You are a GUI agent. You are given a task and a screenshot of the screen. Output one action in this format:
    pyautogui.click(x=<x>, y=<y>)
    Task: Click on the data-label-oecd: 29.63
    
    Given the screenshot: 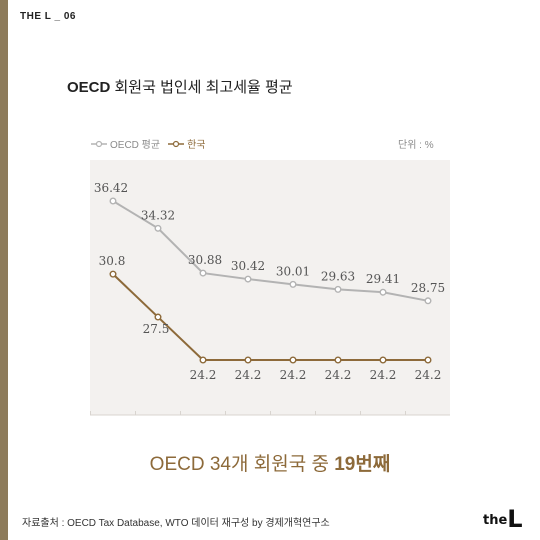 What is the action you would take?
    pyautogui.click(x=338, y=276)
    